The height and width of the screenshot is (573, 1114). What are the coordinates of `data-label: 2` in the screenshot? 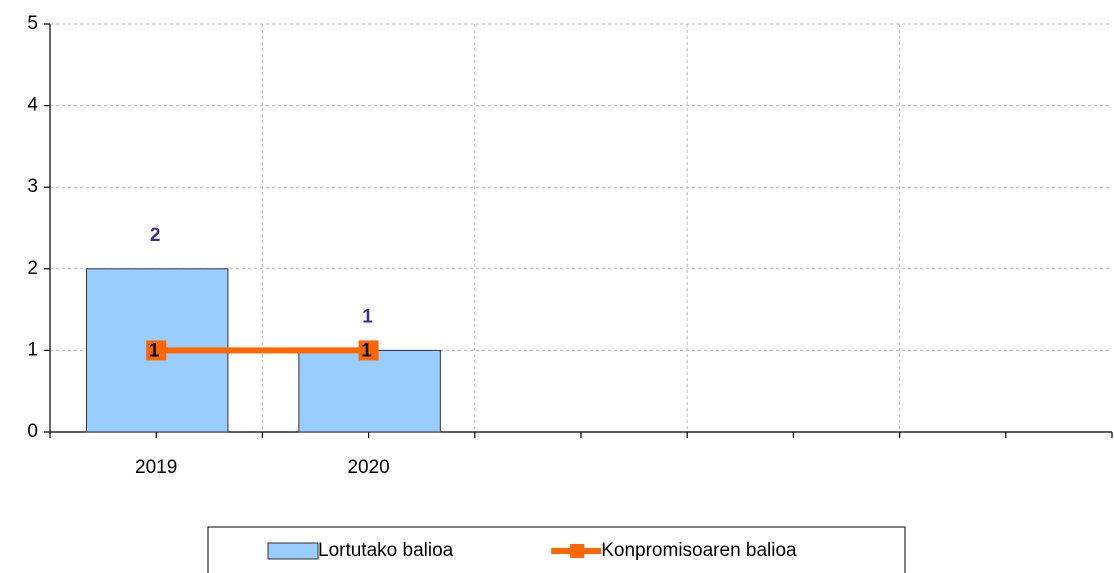 It's located at (155, 235).